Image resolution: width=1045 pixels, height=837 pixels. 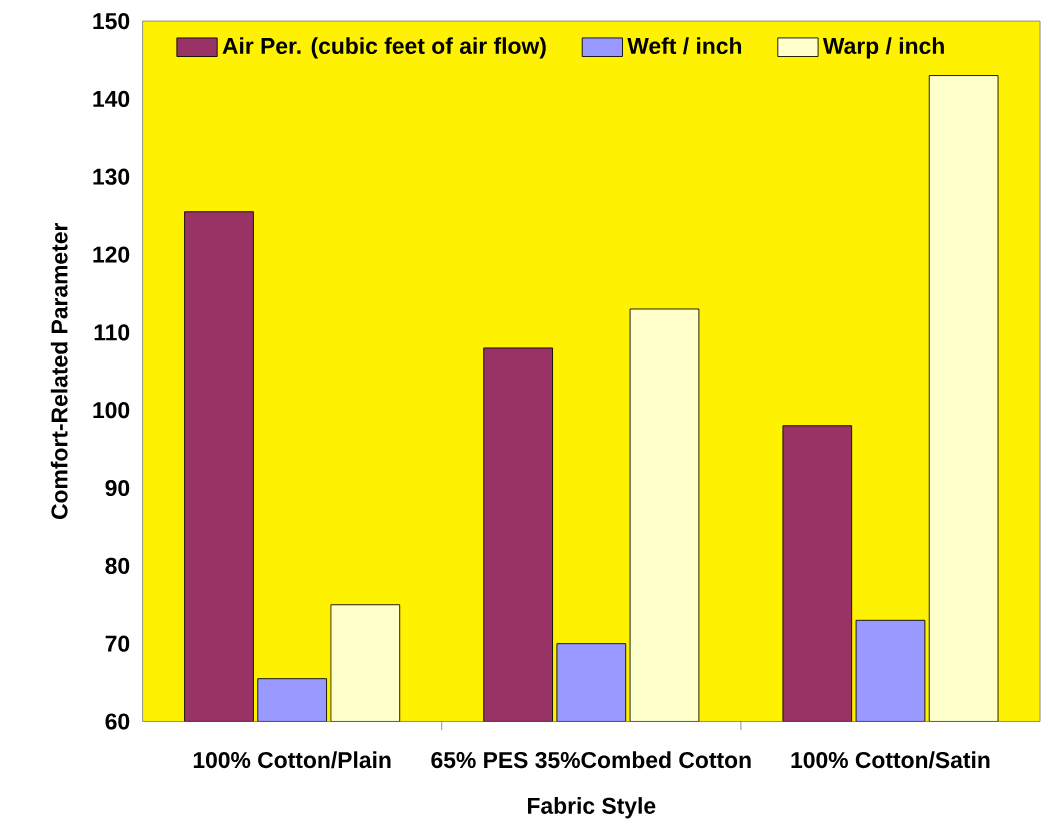 I want to click on x-axis-title: Fabric Style, so click(x=592, y=808).